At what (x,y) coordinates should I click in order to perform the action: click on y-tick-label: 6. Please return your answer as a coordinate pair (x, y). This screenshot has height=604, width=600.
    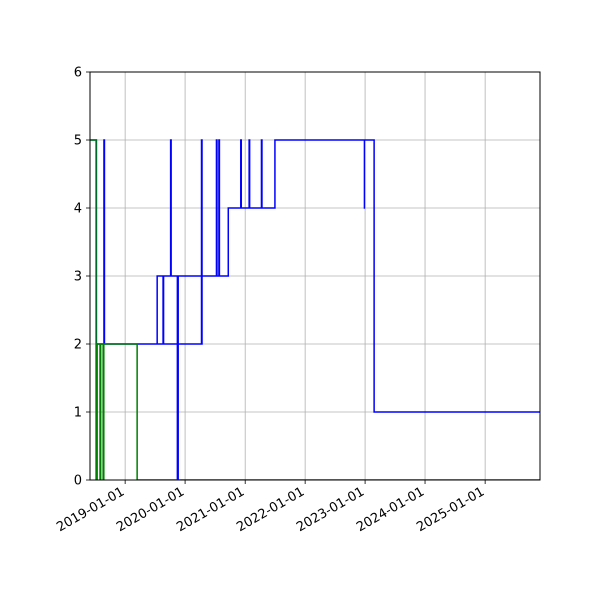
    Looking at the image, I should click on (78, 73).